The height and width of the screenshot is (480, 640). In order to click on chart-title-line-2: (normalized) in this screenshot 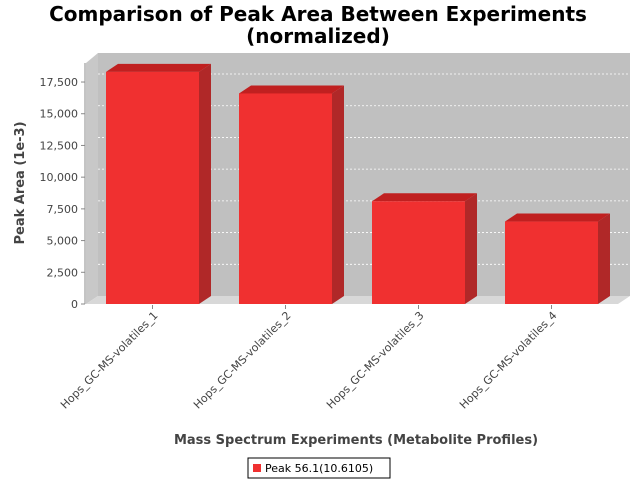, I will do `click(318, 36)`.